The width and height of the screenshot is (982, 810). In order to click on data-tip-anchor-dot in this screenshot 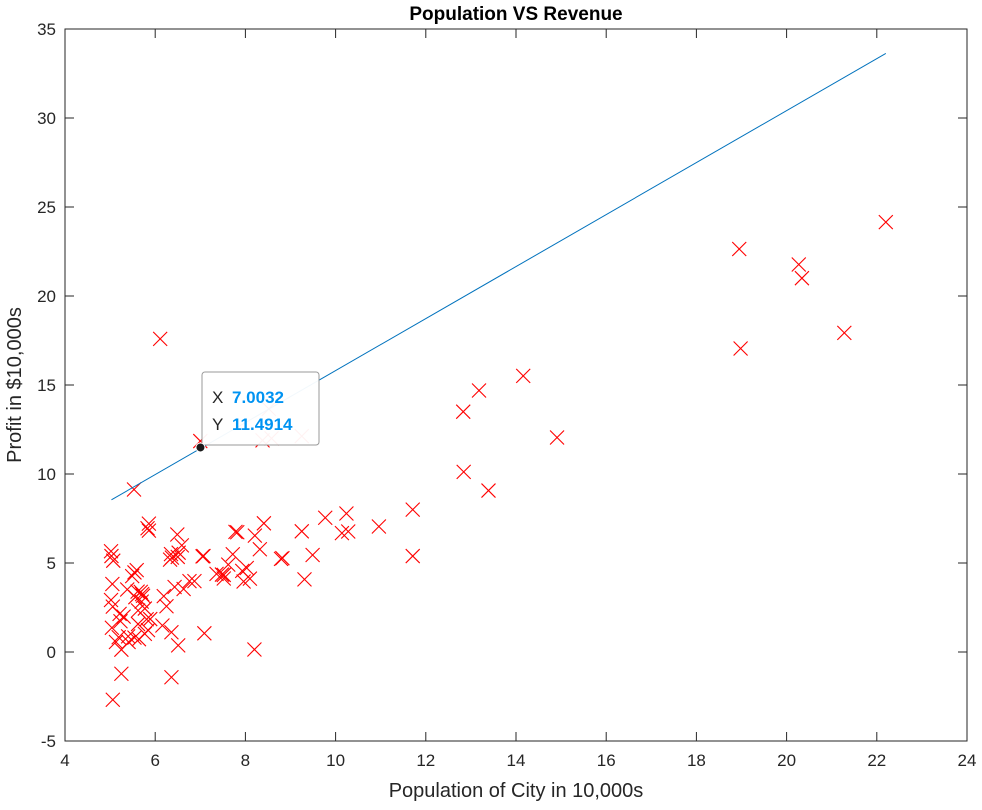, I will do `click(200, 447)`.